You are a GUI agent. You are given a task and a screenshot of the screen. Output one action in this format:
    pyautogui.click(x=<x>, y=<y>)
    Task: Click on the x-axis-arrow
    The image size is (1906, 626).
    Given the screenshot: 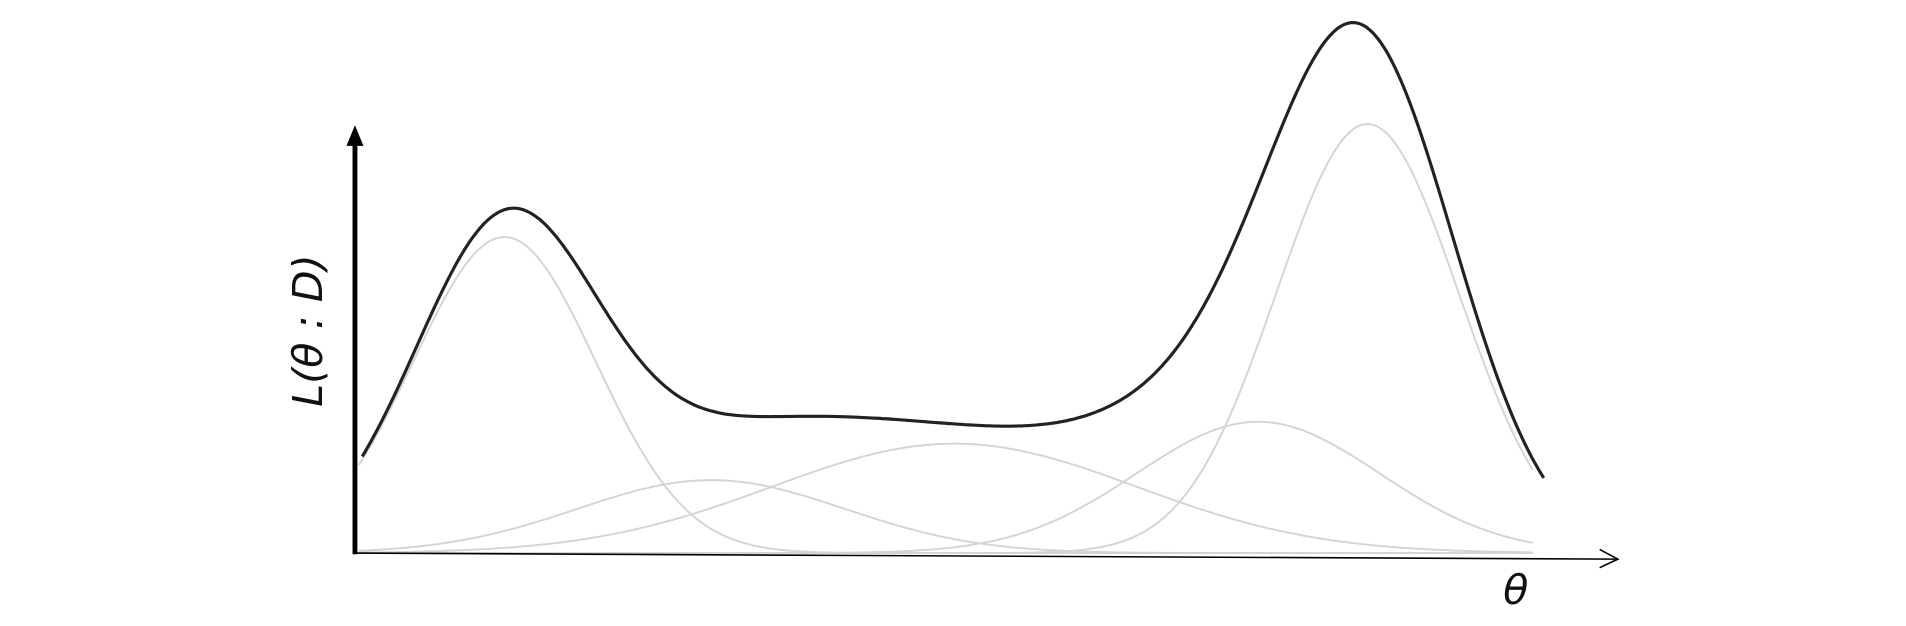 What is the action you would take?
    pyautogui.click(x=1609, y=558)
    